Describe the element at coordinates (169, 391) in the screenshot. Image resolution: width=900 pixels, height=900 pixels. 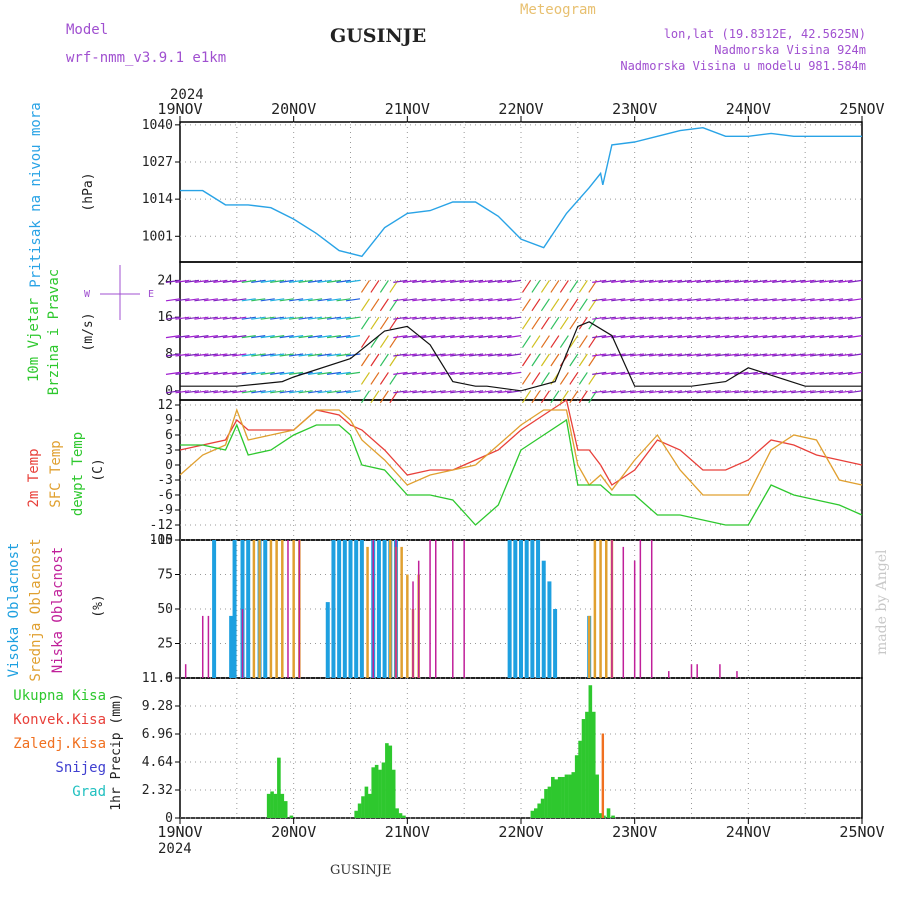
I see `y-tick-label: 0` at that location.